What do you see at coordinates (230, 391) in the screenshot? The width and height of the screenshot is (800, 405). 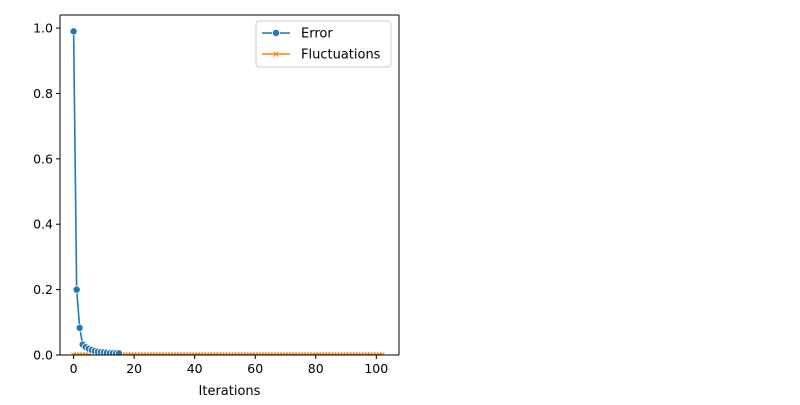 I see `x-axis-label: Iterations` at bounding box center [230, 391].